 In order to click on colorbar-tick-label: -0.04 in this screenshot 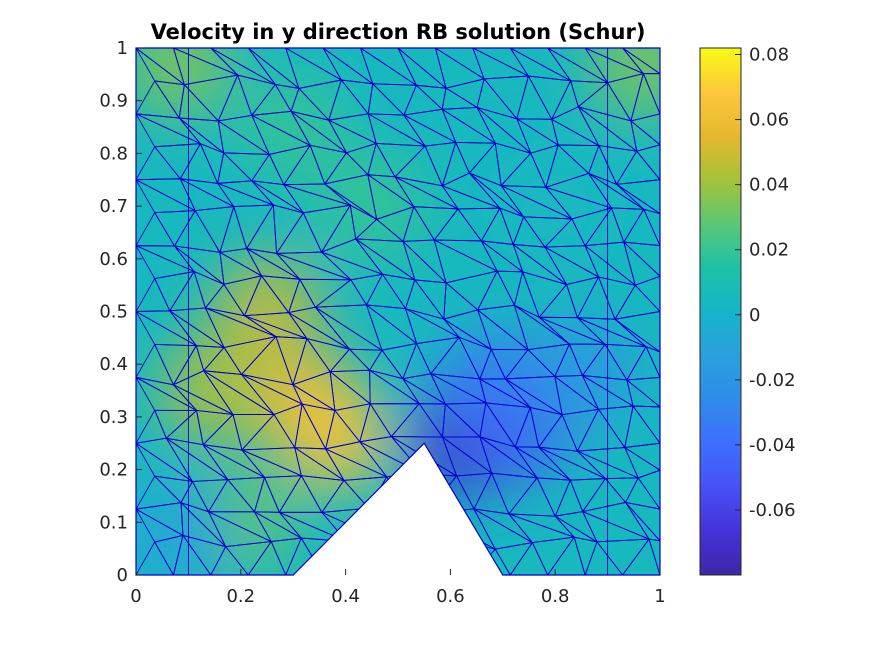, I will do `click(772, 445)`.